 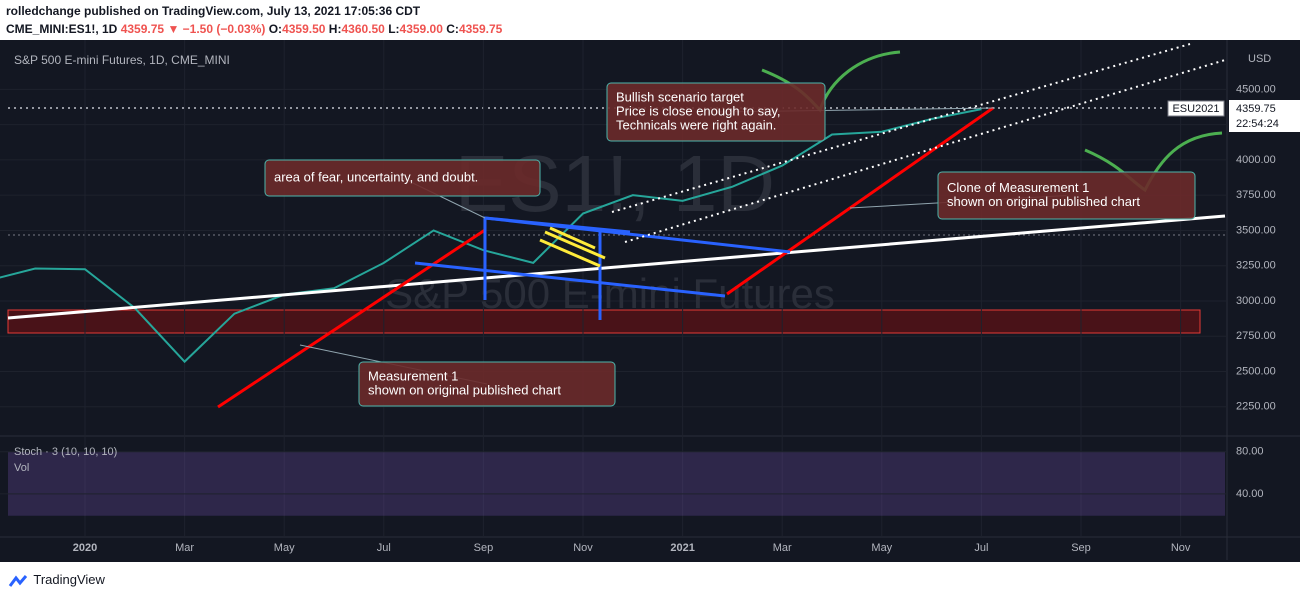 I want to click on annotation-text: Price is close enough to say,, so click(x=698, y=110).